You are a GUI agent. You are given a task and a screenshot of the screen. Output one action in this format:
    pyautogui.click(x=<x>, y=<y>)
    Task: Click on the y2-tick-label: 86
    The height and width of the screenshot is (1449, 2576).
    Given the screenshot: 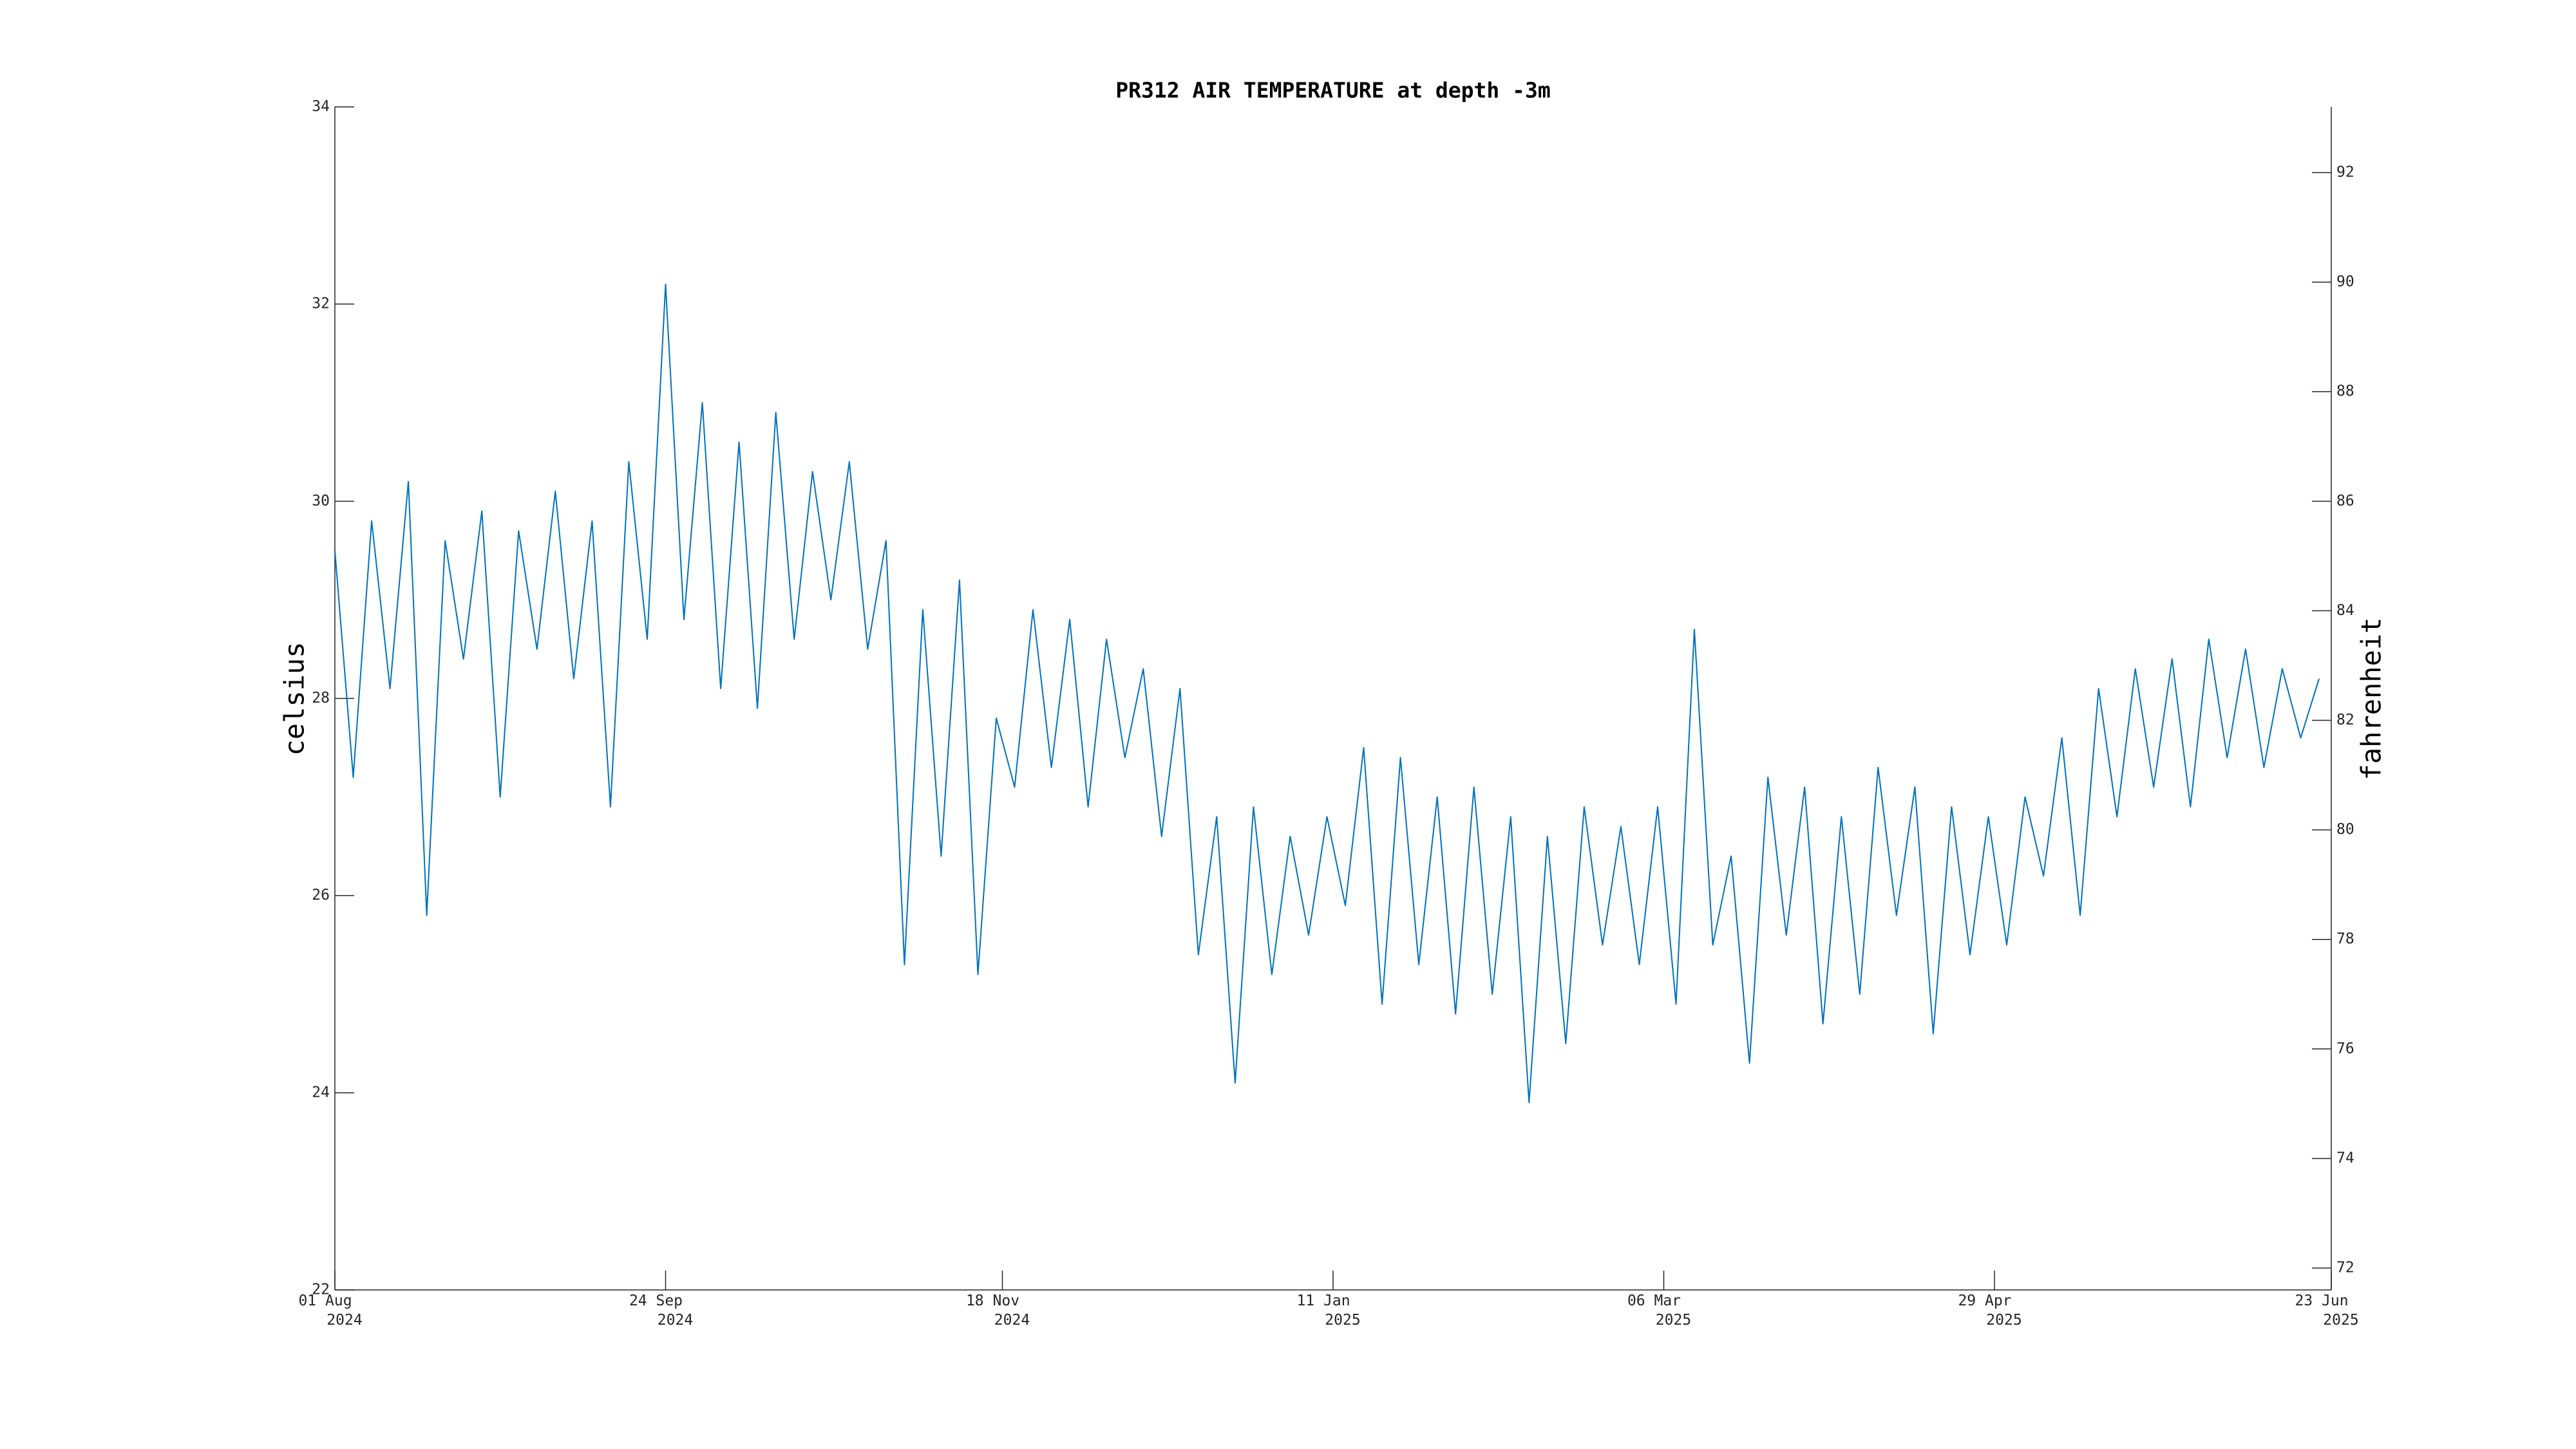 What is the action you would take?
    pyautogui.click(x=2345, y=501)
    